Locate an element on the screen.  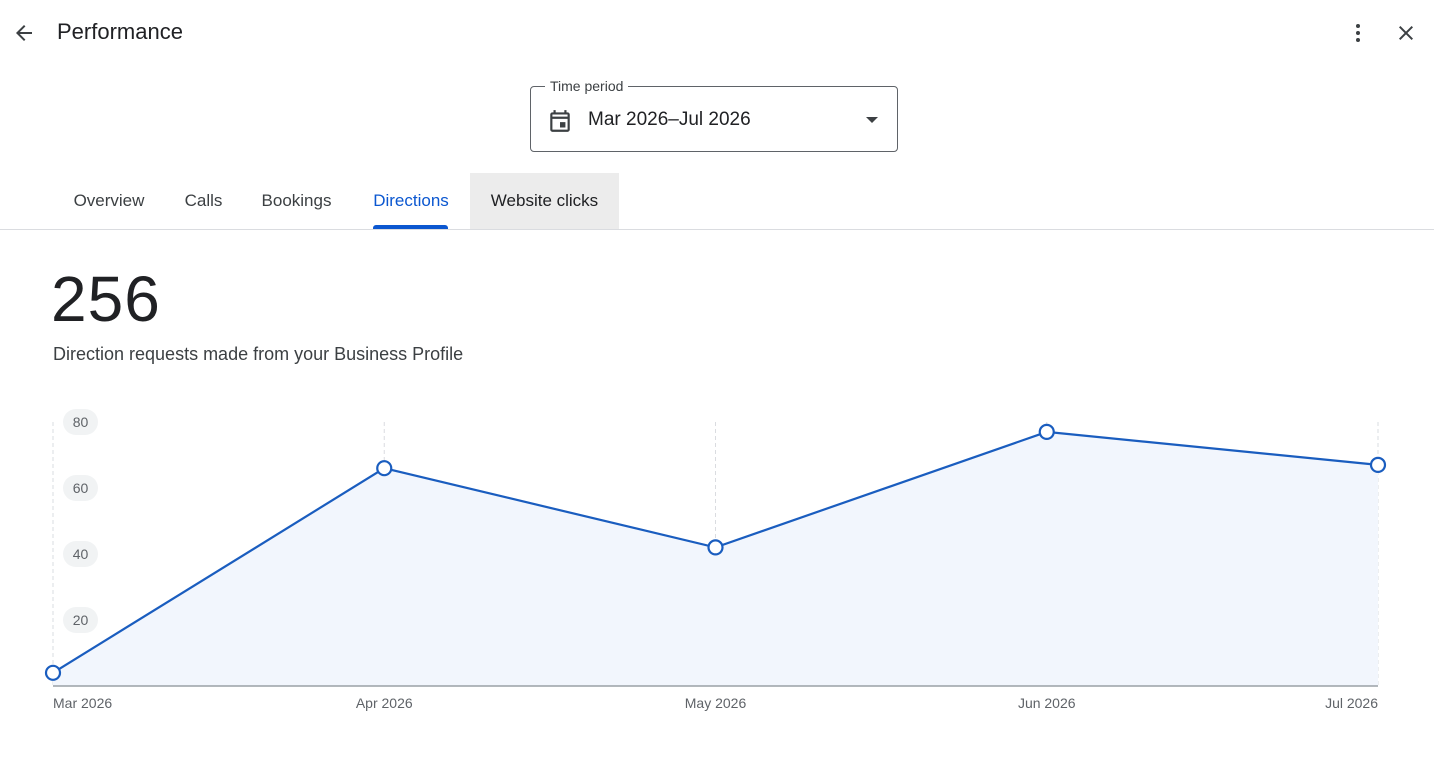
y-tick-label: 20 is located at coordinates (81, 620).